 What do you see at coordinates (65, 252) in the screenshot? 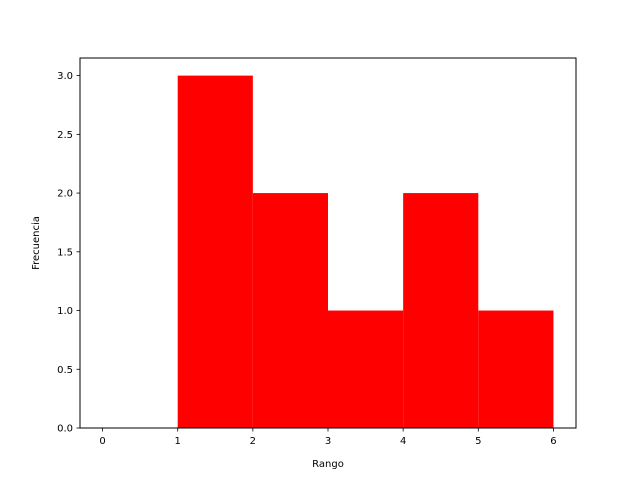
I see `y-tick-label: 1.5` at bounding box center [65, 252].